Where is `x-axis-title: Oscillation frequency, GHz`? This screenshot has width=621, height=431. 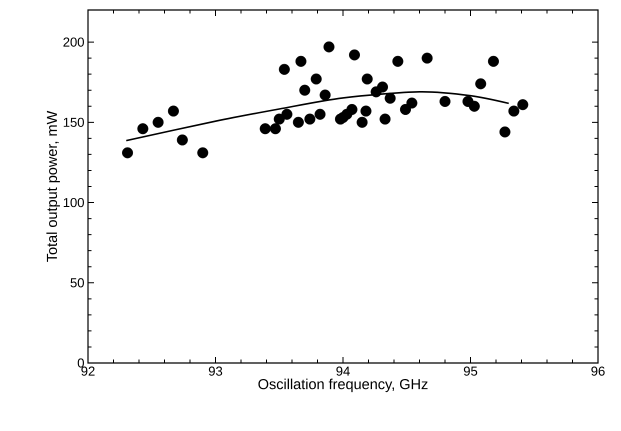
x-axis-title: Oscillation frequency, GHz is located at coordinates (343, 385).